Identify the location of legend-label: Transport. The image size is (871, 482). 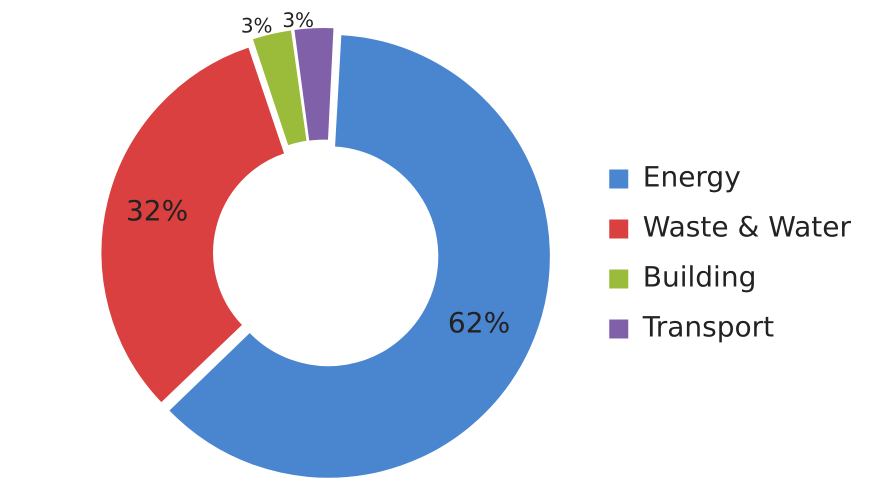
(708, 327).